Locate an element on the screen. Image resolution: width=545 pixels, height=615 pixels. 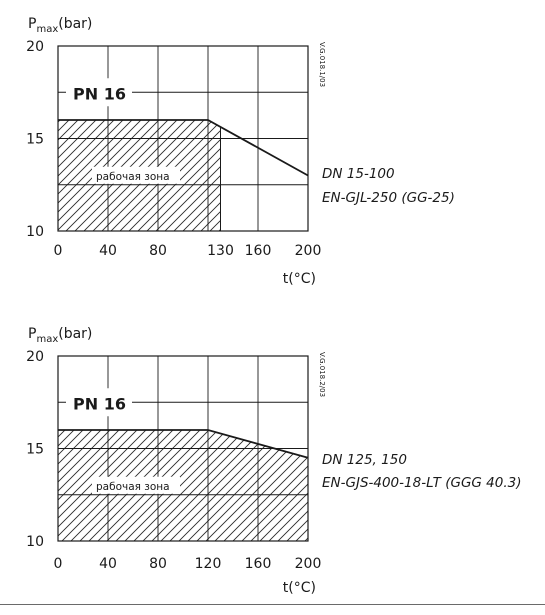
annotation-line: DN 125, 150 is located at coordinates (364, 460).